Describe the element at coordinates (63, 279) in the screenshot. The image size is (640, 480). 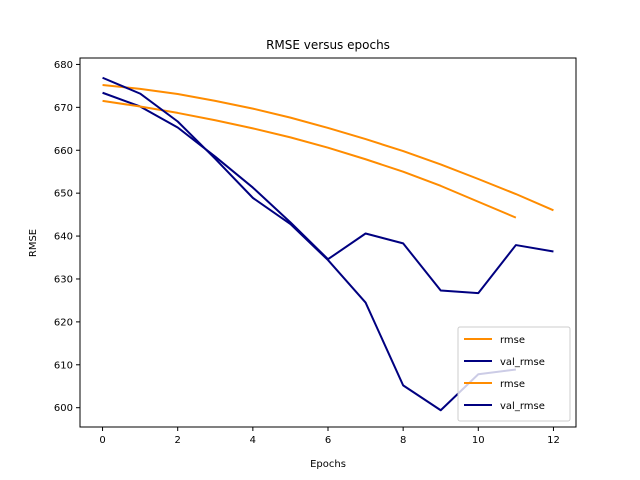
I see `y-tick-label: 630` at that location.